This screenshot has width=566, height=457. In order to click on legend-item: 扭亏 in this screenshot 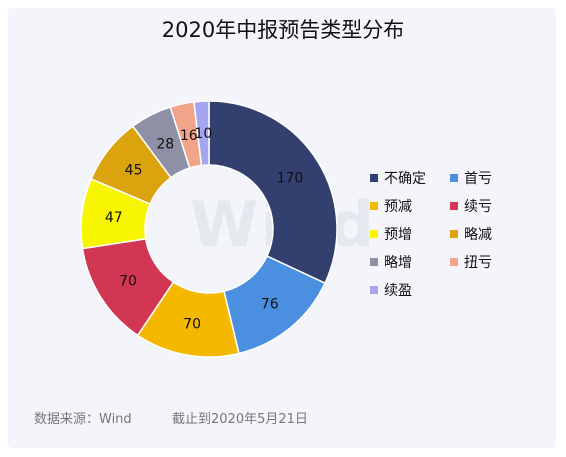, I will do `click(471, 262)`.